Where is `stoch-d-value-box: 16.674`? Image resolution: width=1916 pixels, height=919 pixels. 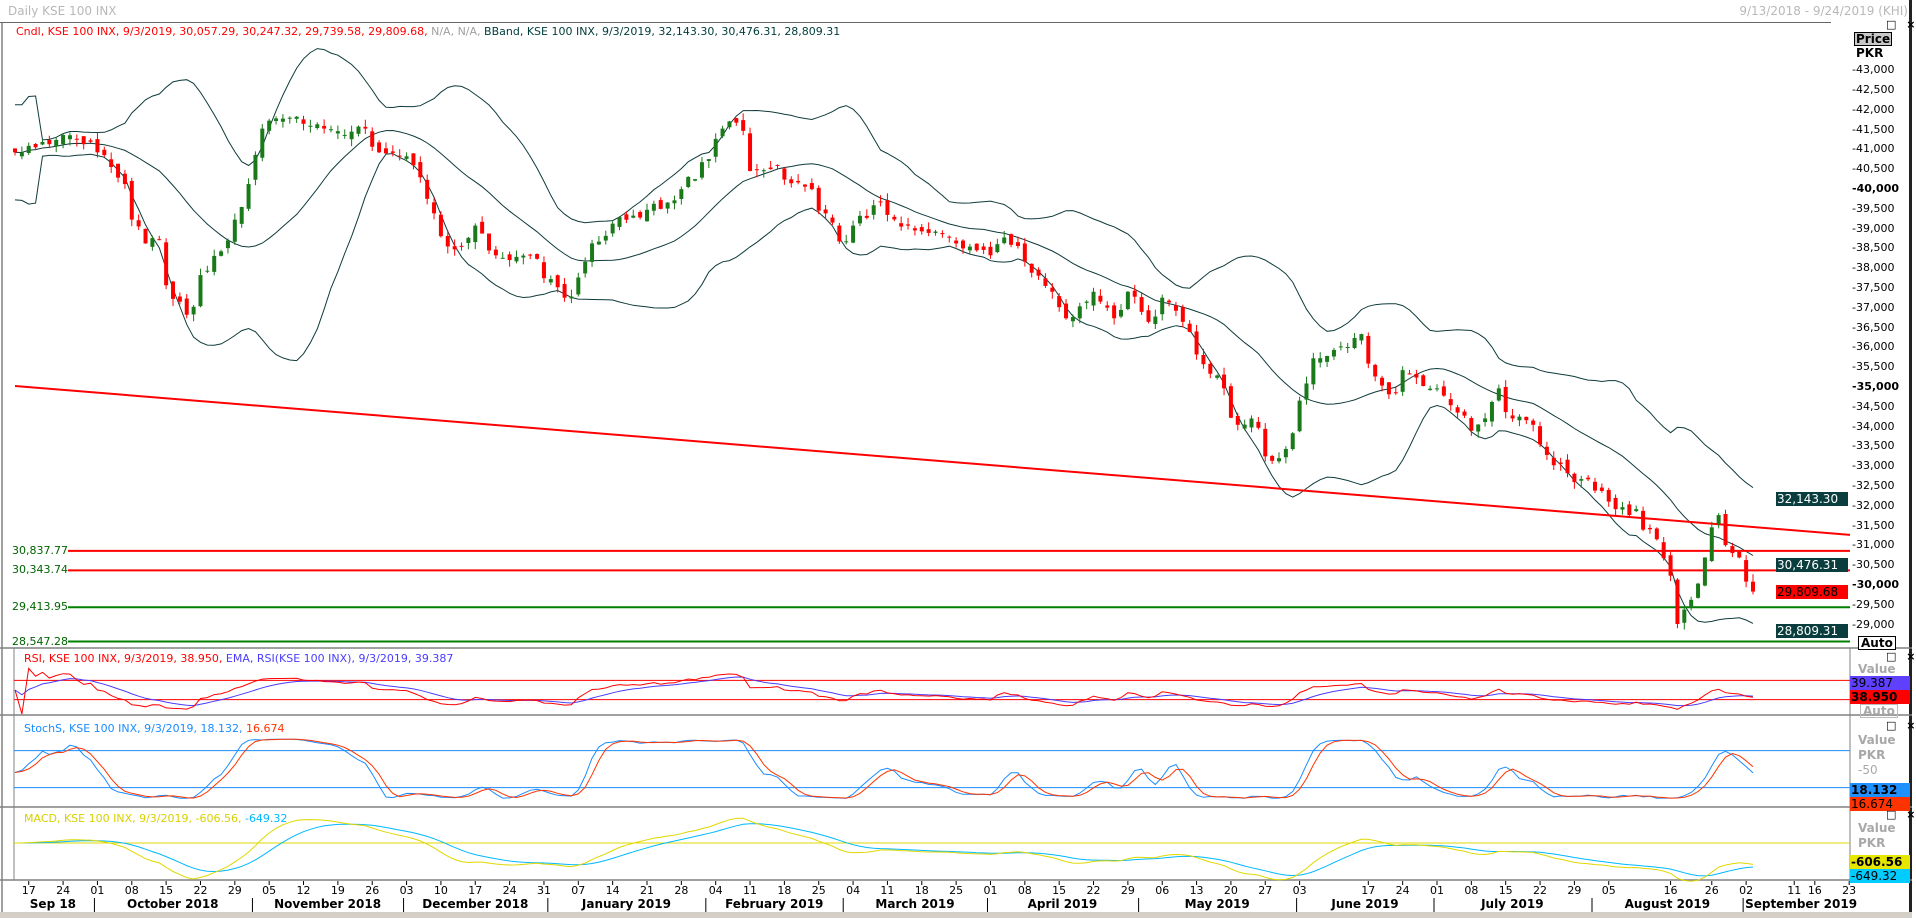
stoch-d-value-box: 16.674 is located at coordinates (1880, 804).